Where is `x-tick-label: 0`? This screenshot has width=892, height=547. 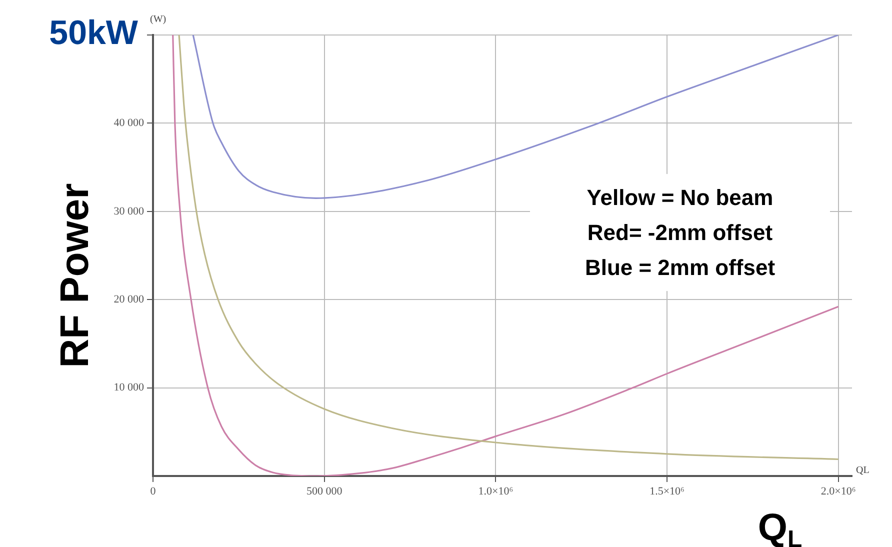 x-tick-label: 0 is located at coordinates (153, 491).